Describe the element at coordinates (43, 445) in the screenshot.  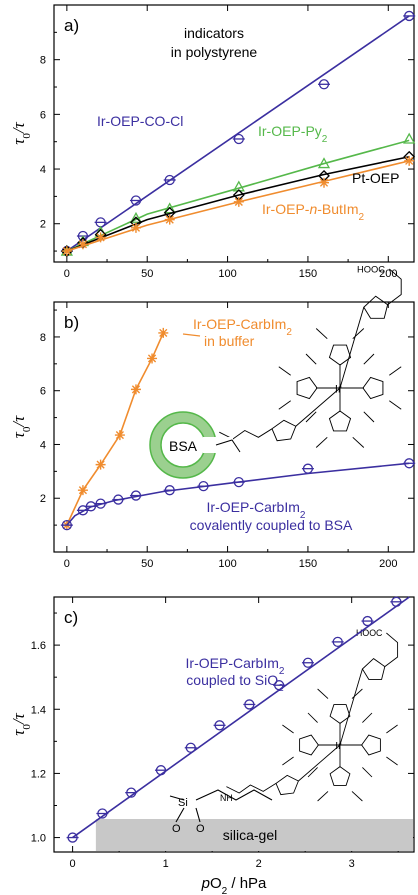
I see `y-tick-label: 4` at that location.